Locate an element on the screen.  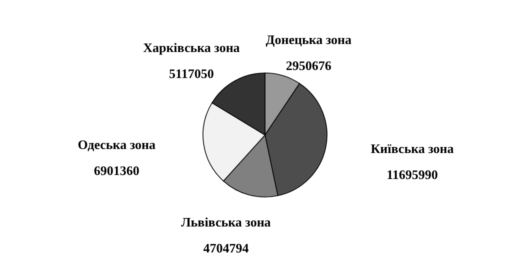
slice-label: Львівська зона is located at coordinates (226, 222).